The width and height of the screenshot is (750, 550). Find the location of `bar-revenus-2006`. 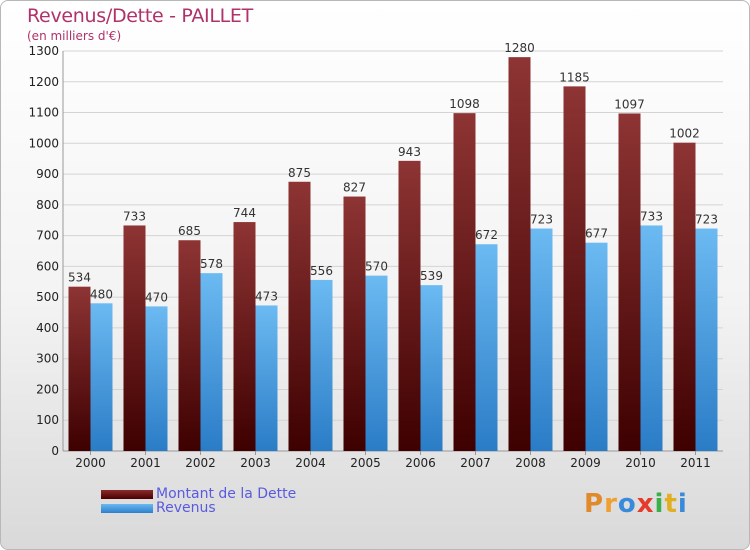

bar-revenus-2006 is located at coordinates (431, 368).